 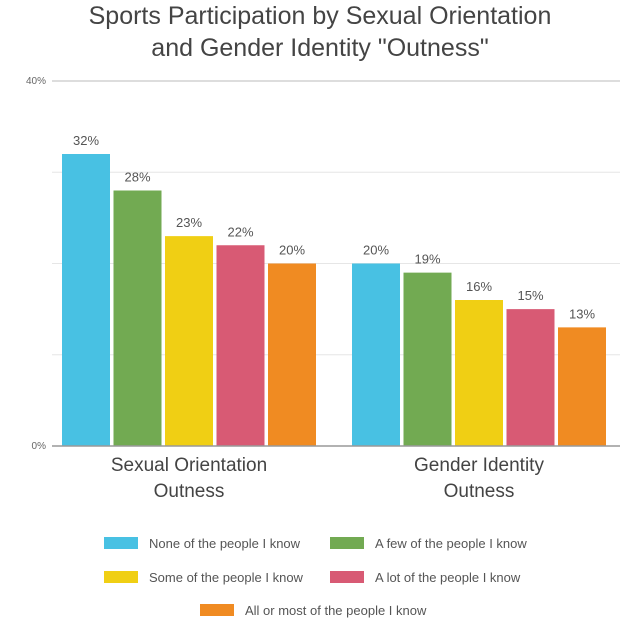 What do you see at coordinates (479, 465) in the screenshot?
I see `category-label: Gender Identity` at bounding box center [479, 465].